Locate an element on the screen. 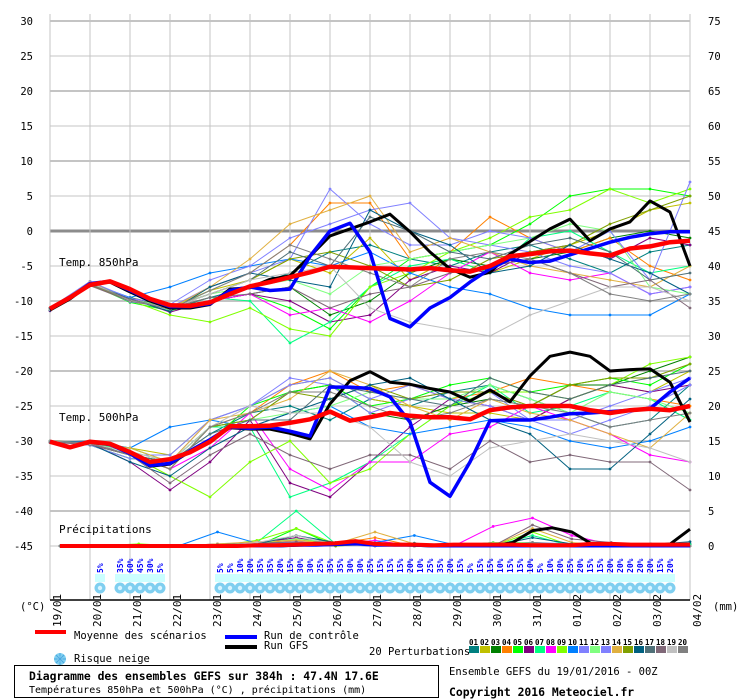 The height and width of the screenshot is (700, 740). x-date-label: 23/01 is located at coordinates (217, 610).